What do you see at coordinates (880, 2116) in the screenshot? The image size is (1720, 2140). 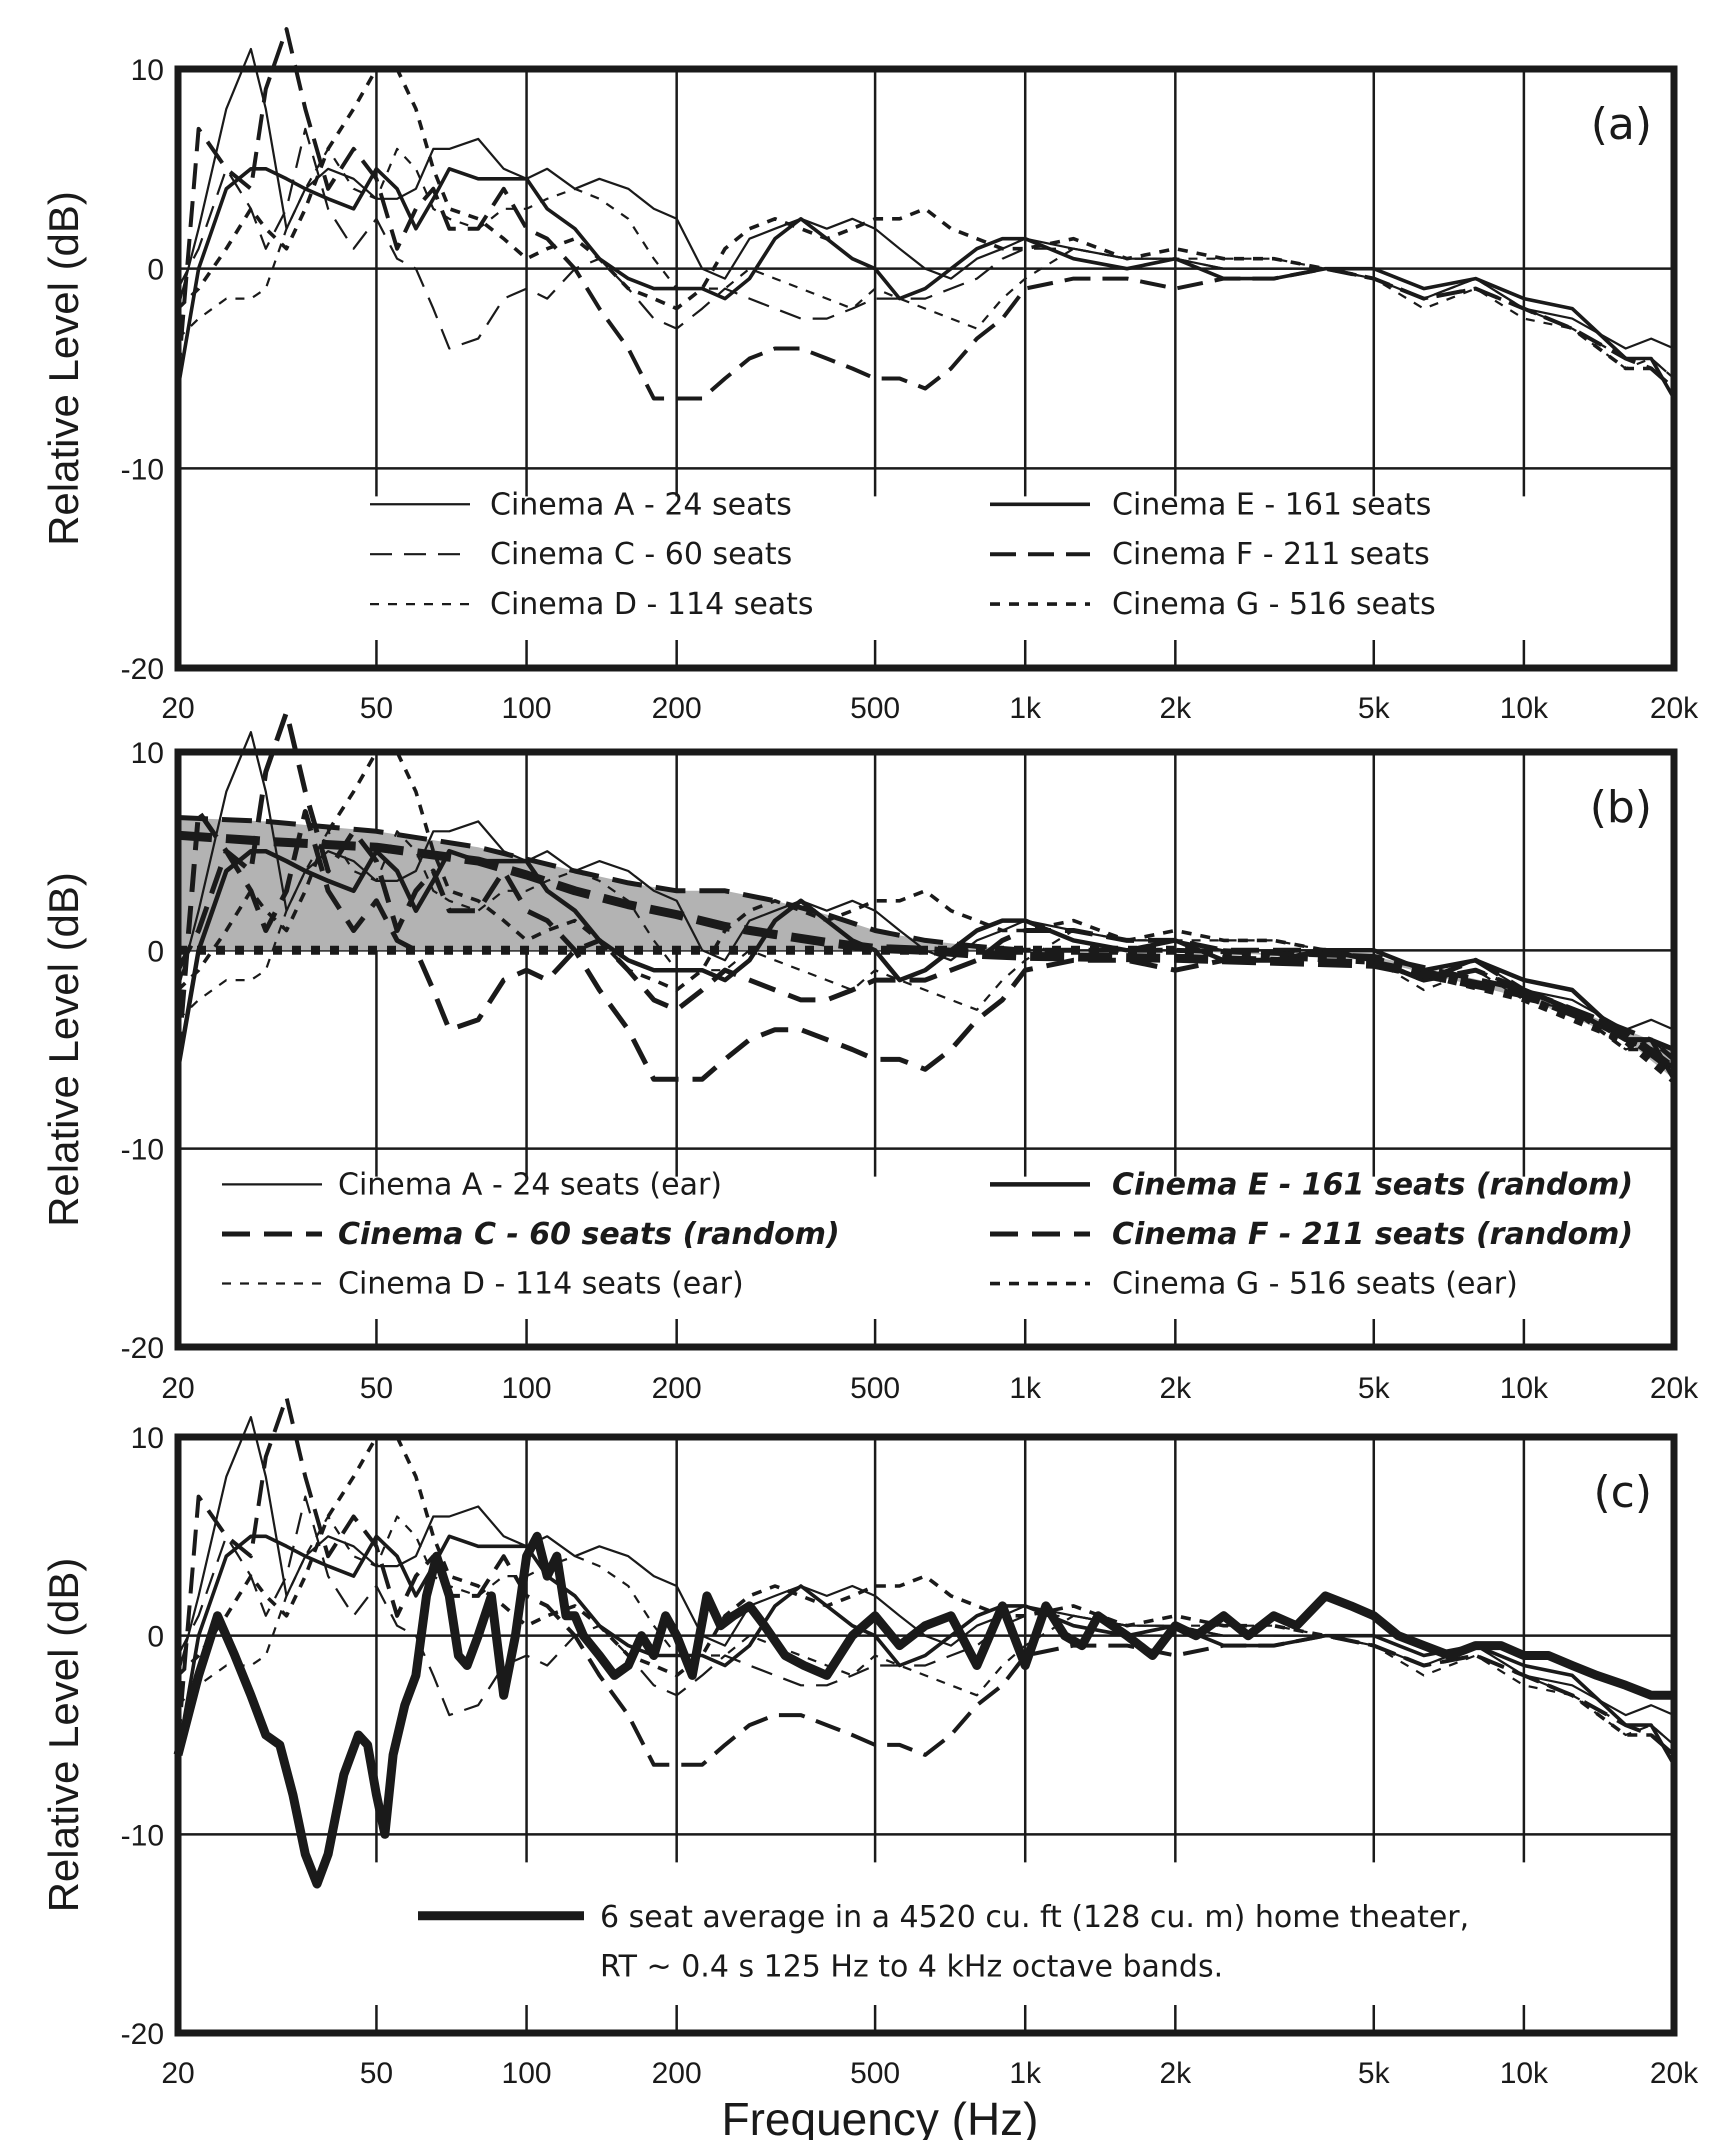 I see `x-axis-title: Frequency (Hz)` at bounding box center [880, 2116].